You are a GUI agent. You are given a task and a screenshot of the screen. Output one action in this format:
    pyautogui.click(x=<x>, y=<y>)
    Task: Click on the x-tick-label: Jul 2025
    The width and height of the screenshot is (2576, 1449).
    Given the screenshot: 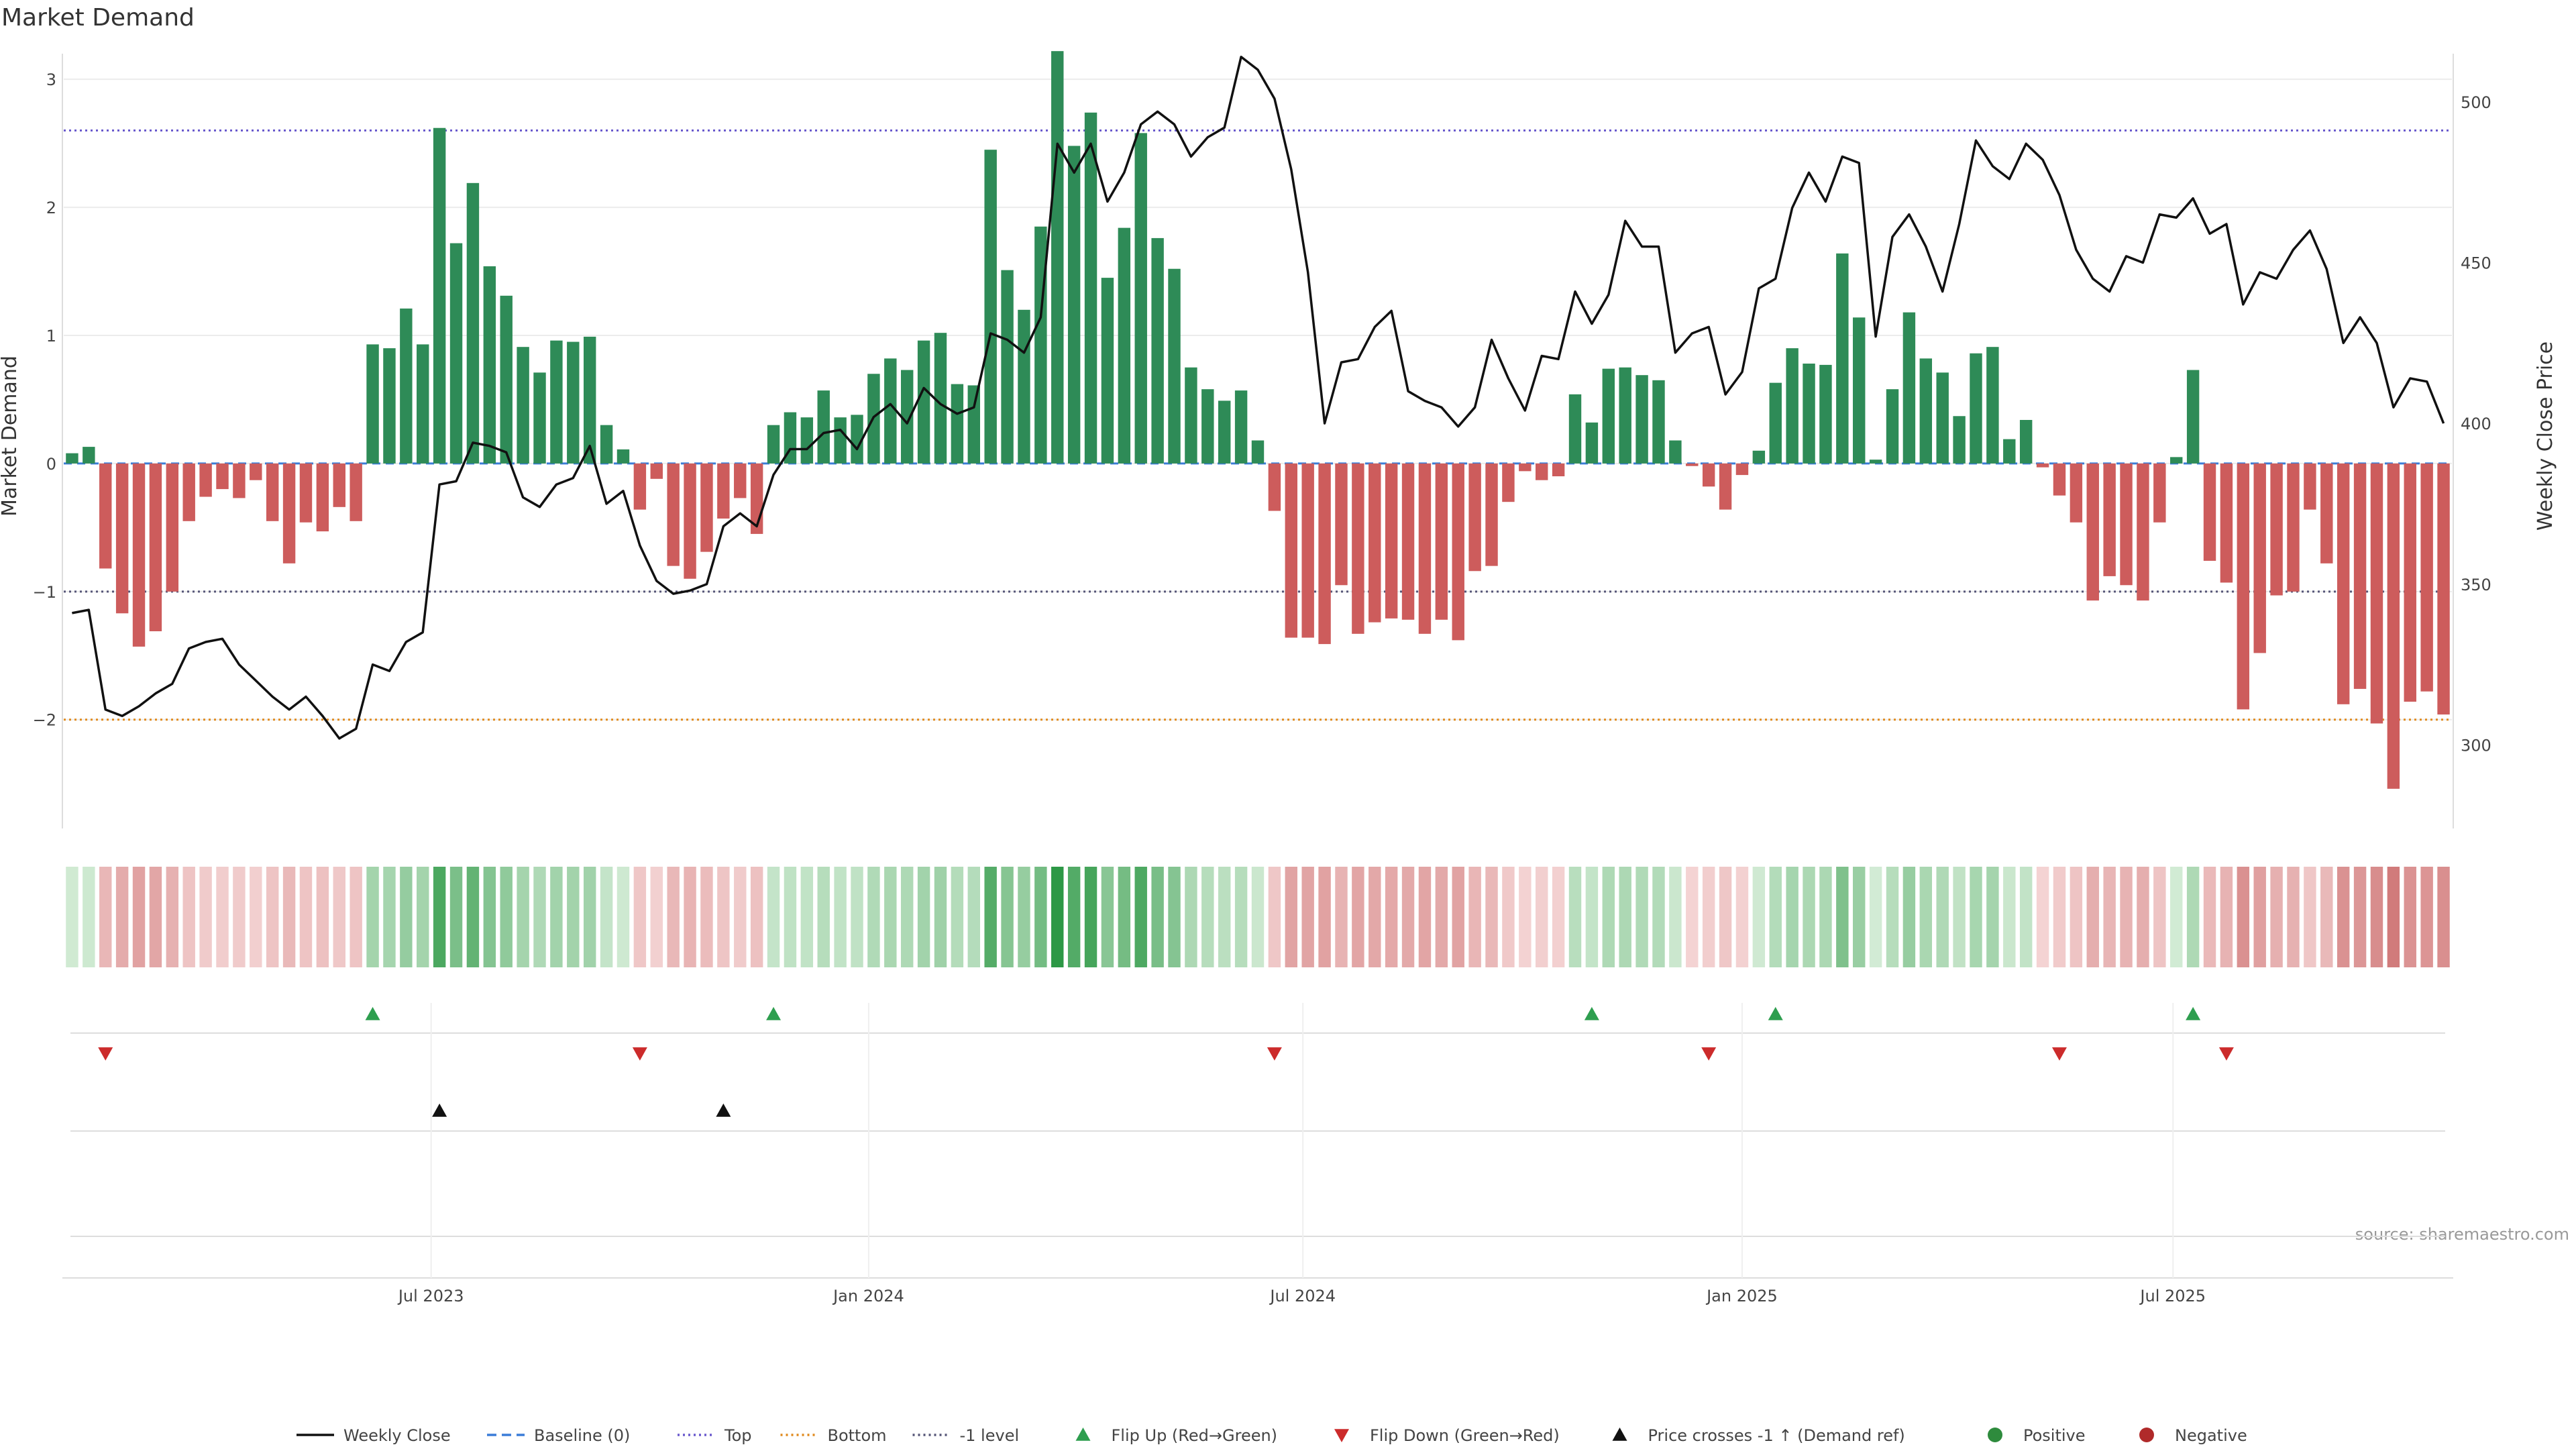 What is the action you would take?
    pyautogui.click(x=2172, y=1296)
    